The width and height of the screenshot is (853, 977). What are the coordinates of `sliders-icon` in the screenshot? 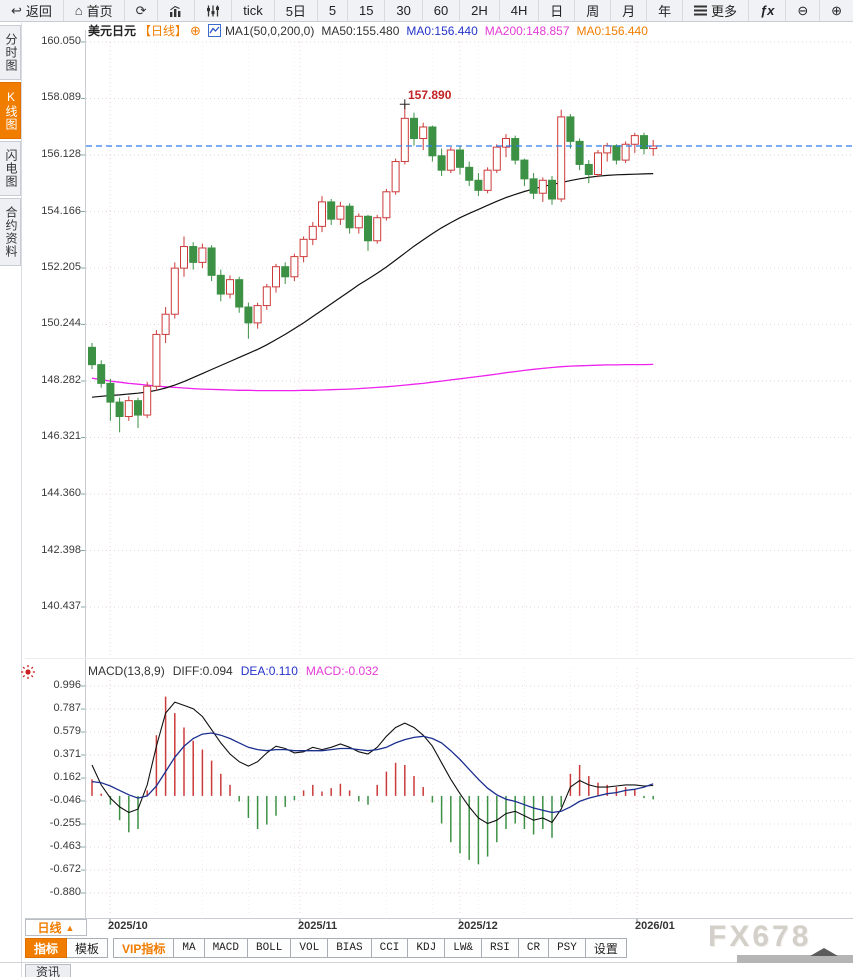 It's located at (213, 11).